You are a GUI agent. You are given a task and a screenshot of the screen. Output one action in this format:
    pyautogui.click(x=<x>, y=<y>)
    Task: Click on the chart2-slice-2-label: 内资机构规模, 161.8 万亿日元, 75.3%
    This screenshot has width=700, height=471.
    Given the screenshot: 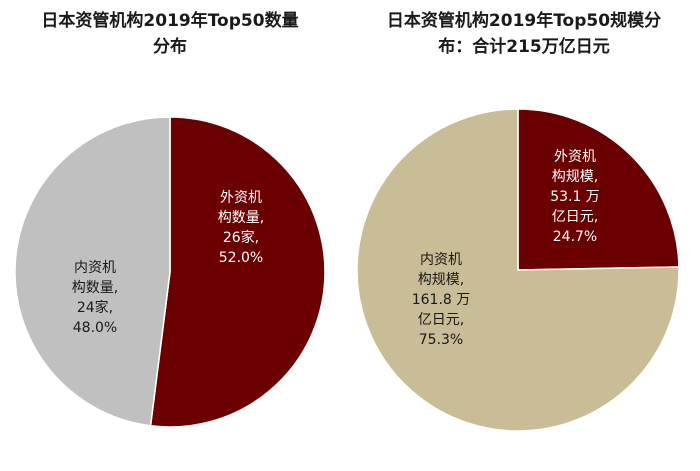 What is the action you would take?
    pyautogui.click(x=441, y=300)
    